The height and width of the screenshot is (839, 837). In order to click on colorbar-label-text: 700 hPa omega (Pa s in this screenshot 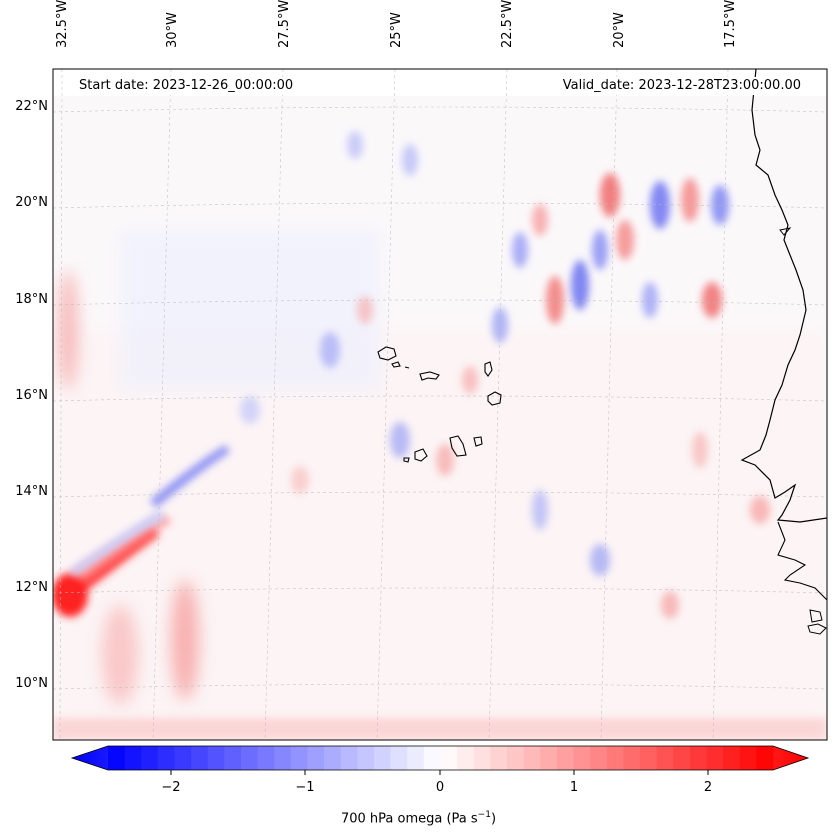, I will do `click(409, 819)`.